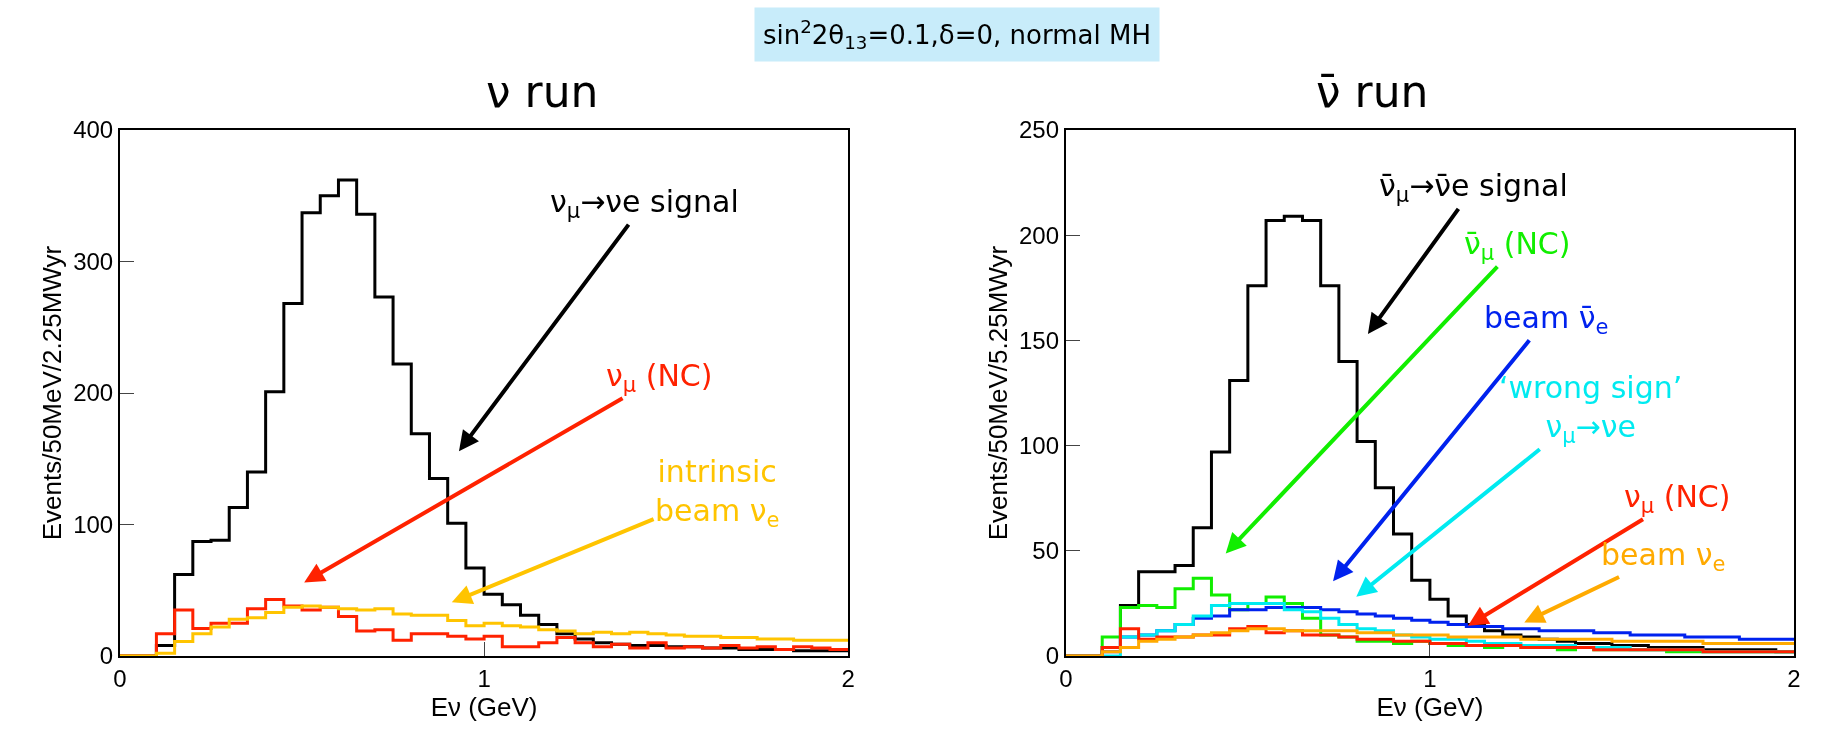  What do you see at coordinates (957, 35) in the screenshot?
I see `text: sin$^{2}$2θ$_{13}$=0.1,δ=0, normal MH` at bounding box center [957, 35].